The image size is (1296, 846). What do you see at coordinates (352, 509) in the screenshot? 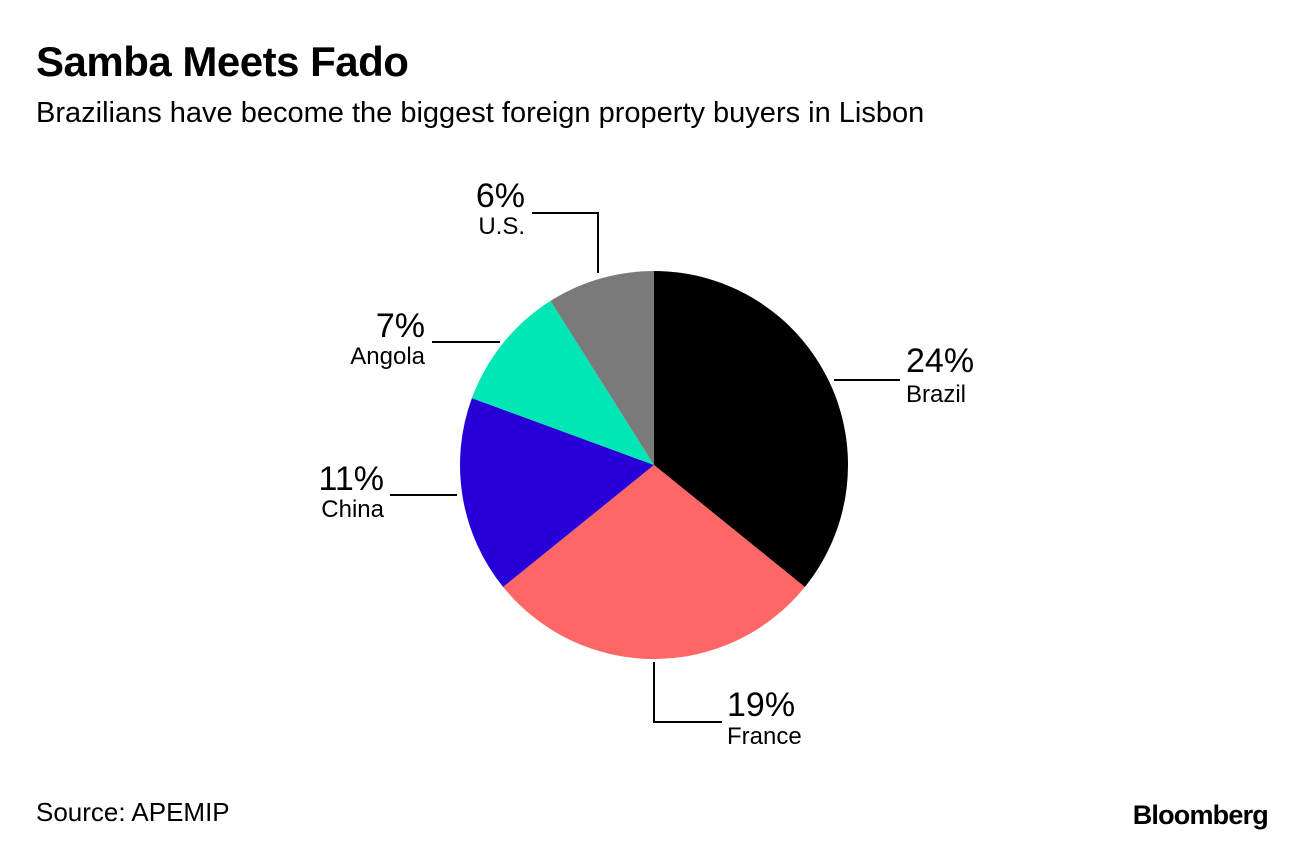
I see `slice-label-china: China` at bounding box center [352, 509].